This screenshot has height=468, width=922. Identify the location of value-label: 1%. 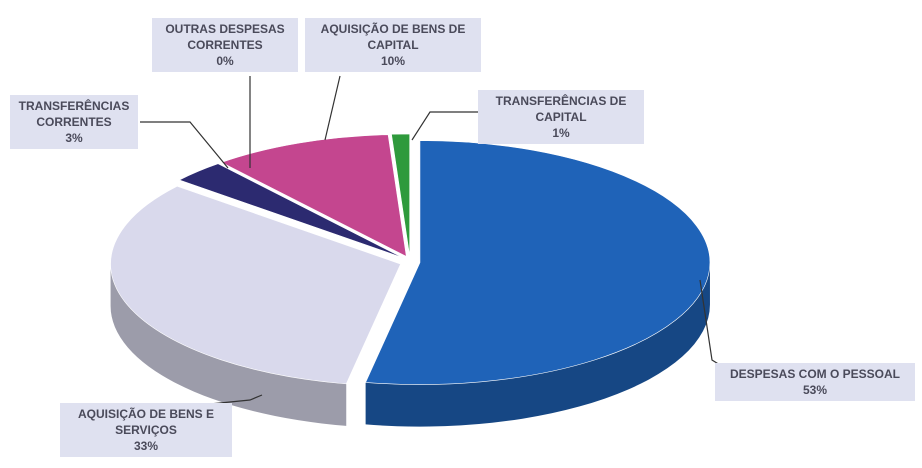
(561, 133).